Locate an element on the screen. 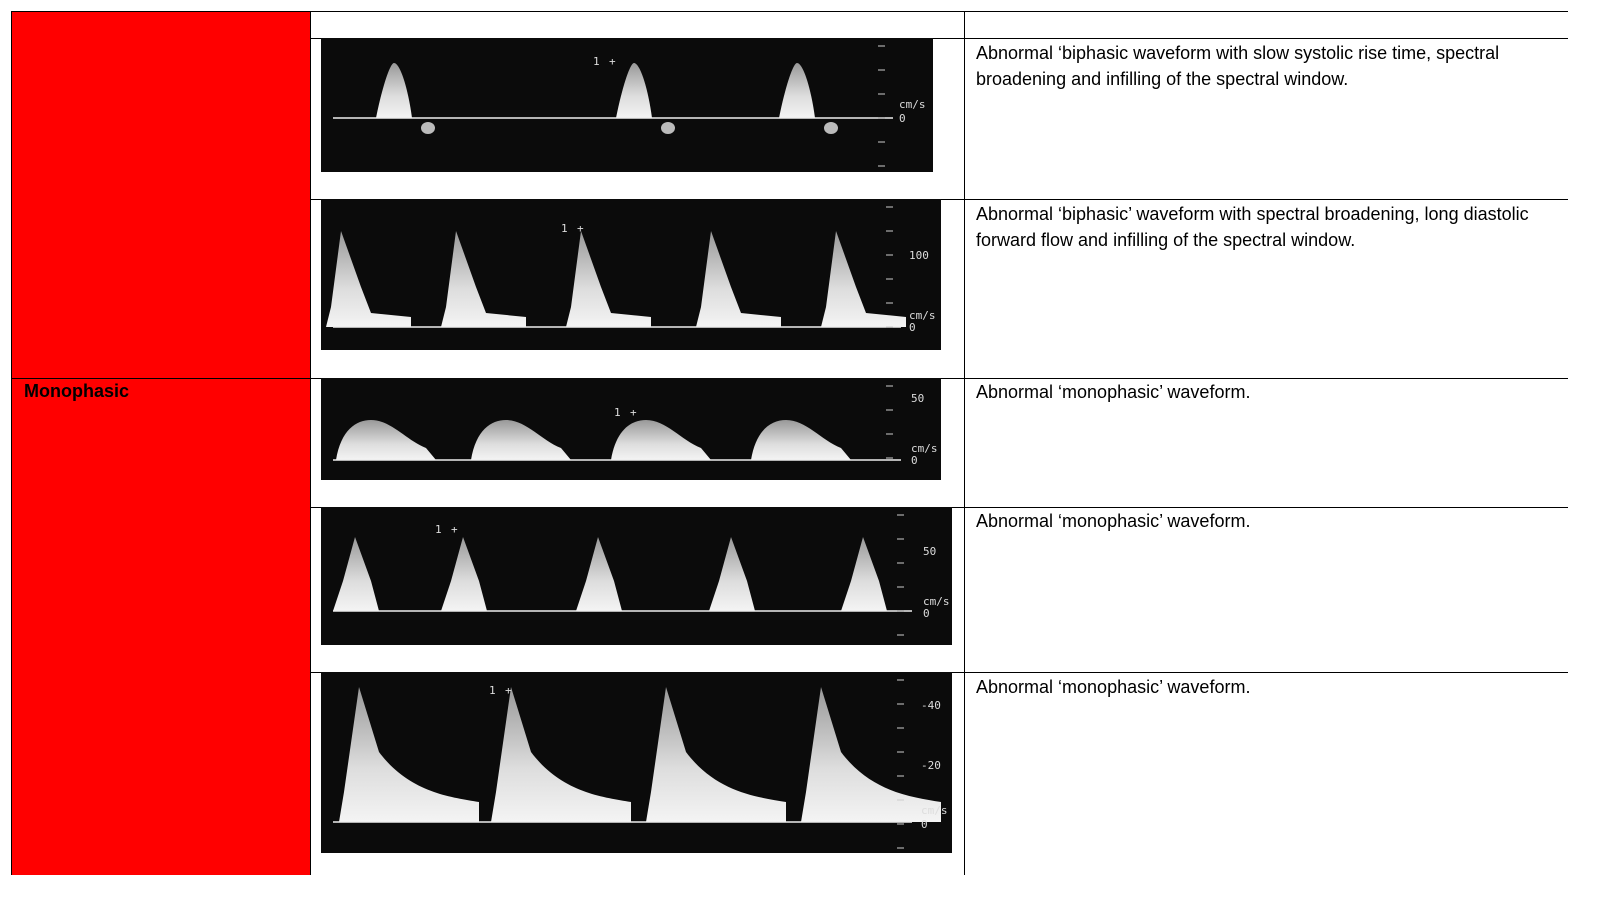 The height and width of the screenshot is (905, 1621). waveform-image: 1 100 cm/s0 + is located at coordinates (631, 274).